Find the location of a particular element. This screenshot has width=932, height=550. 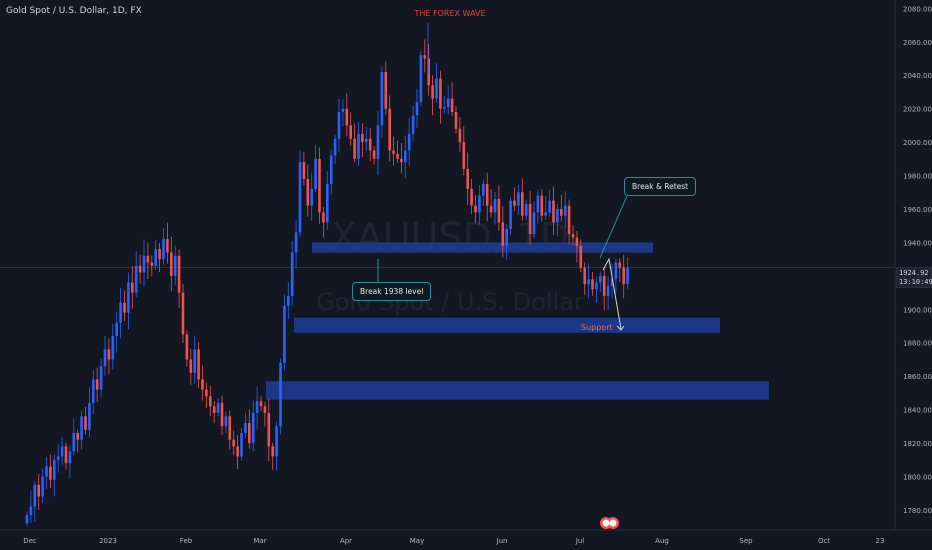

y-tick-label: 1800.00 is located at coordinates (917, 477).